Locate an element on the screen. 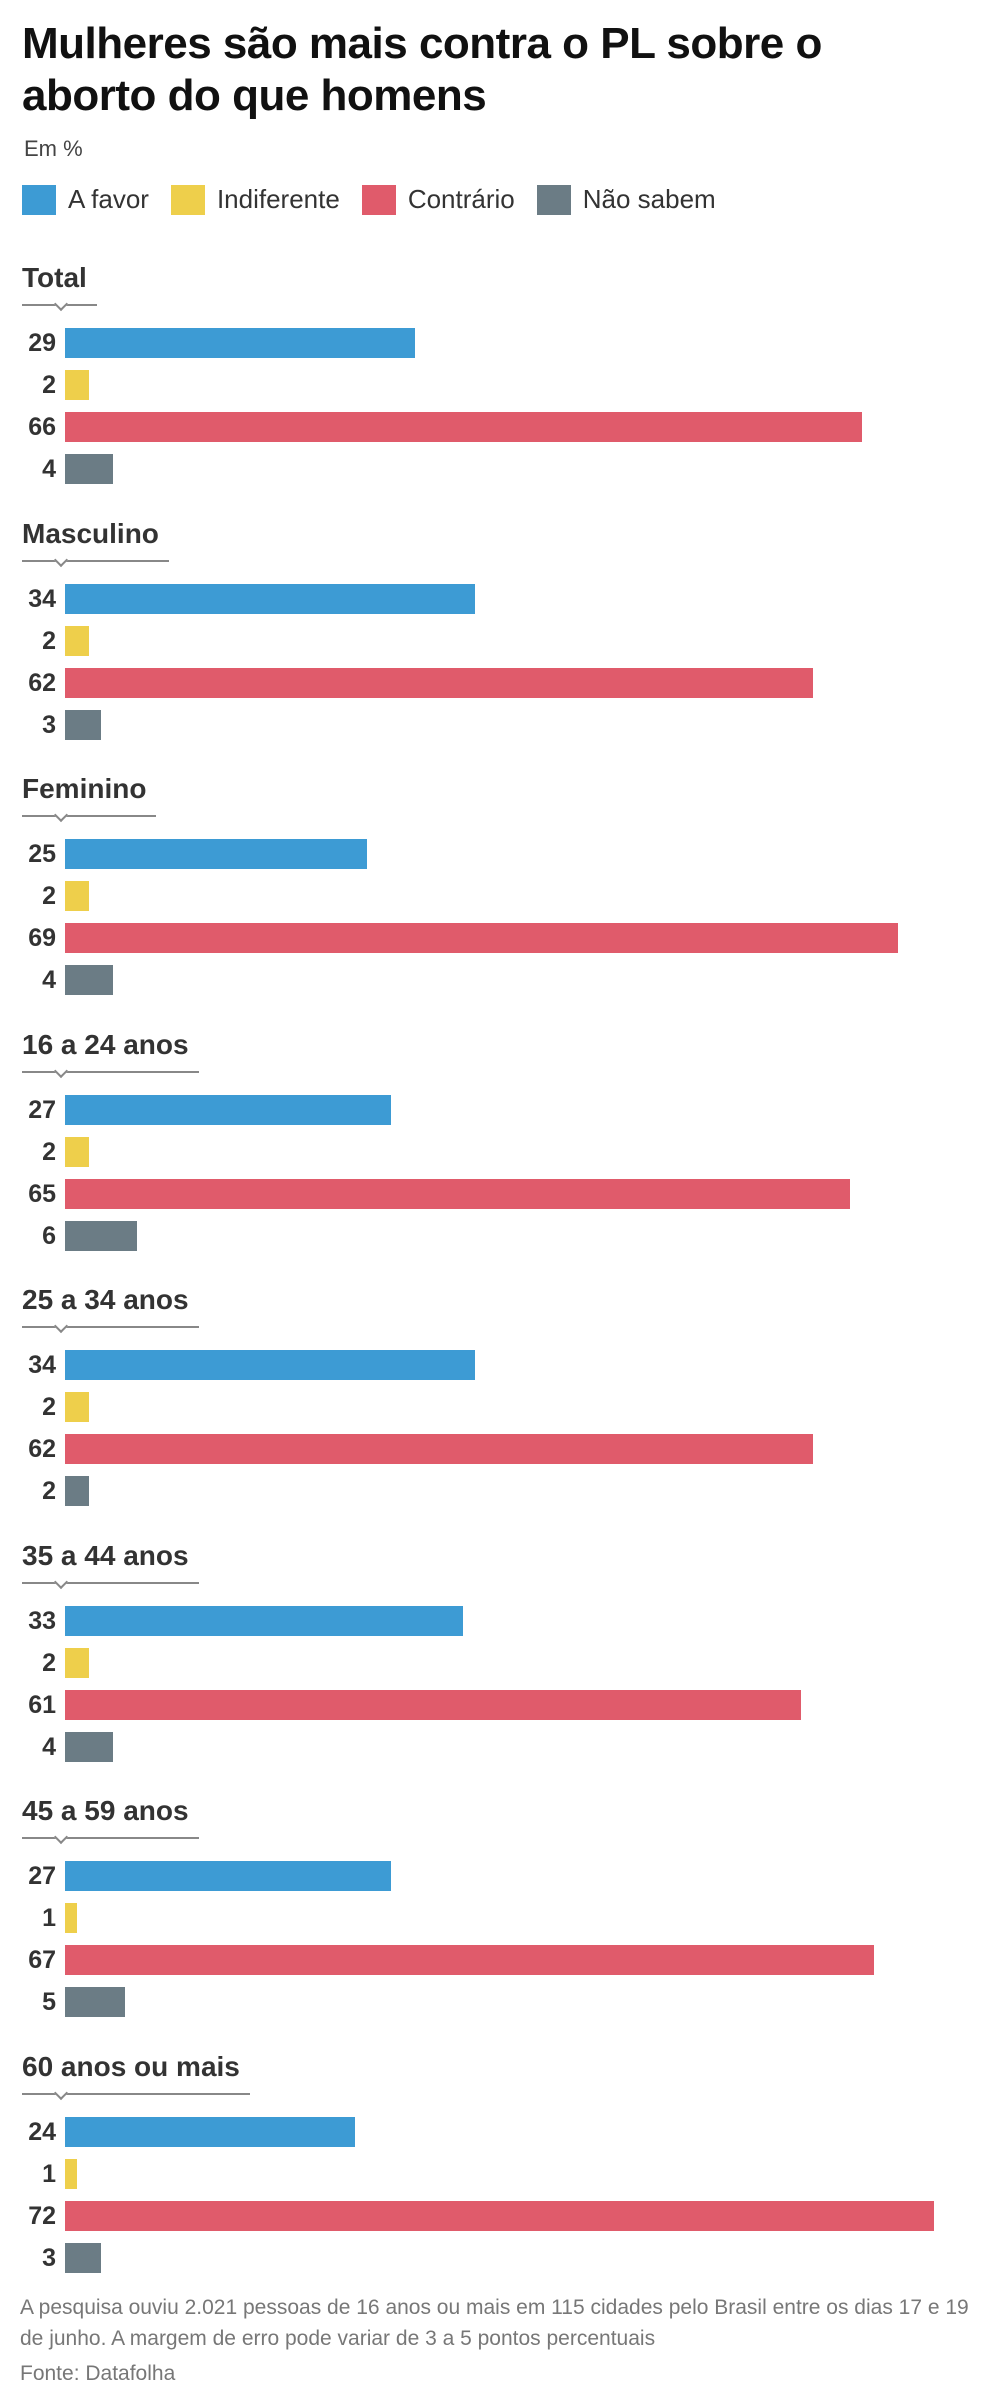  value-label: 67 is located at coordinates (42, 1960).